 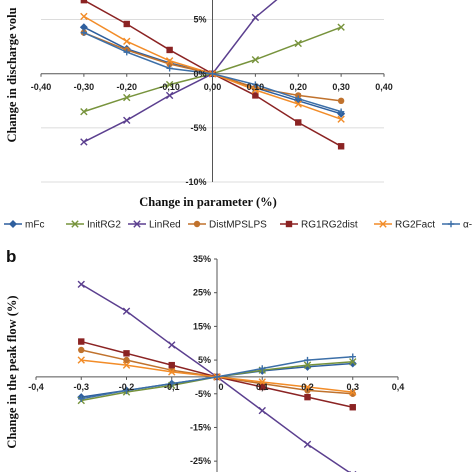 What do you see at coordinates (84, 87) in the screenshot?
I see `chart-a-xtick-label: -0,30` at bounding box center [84, 87].